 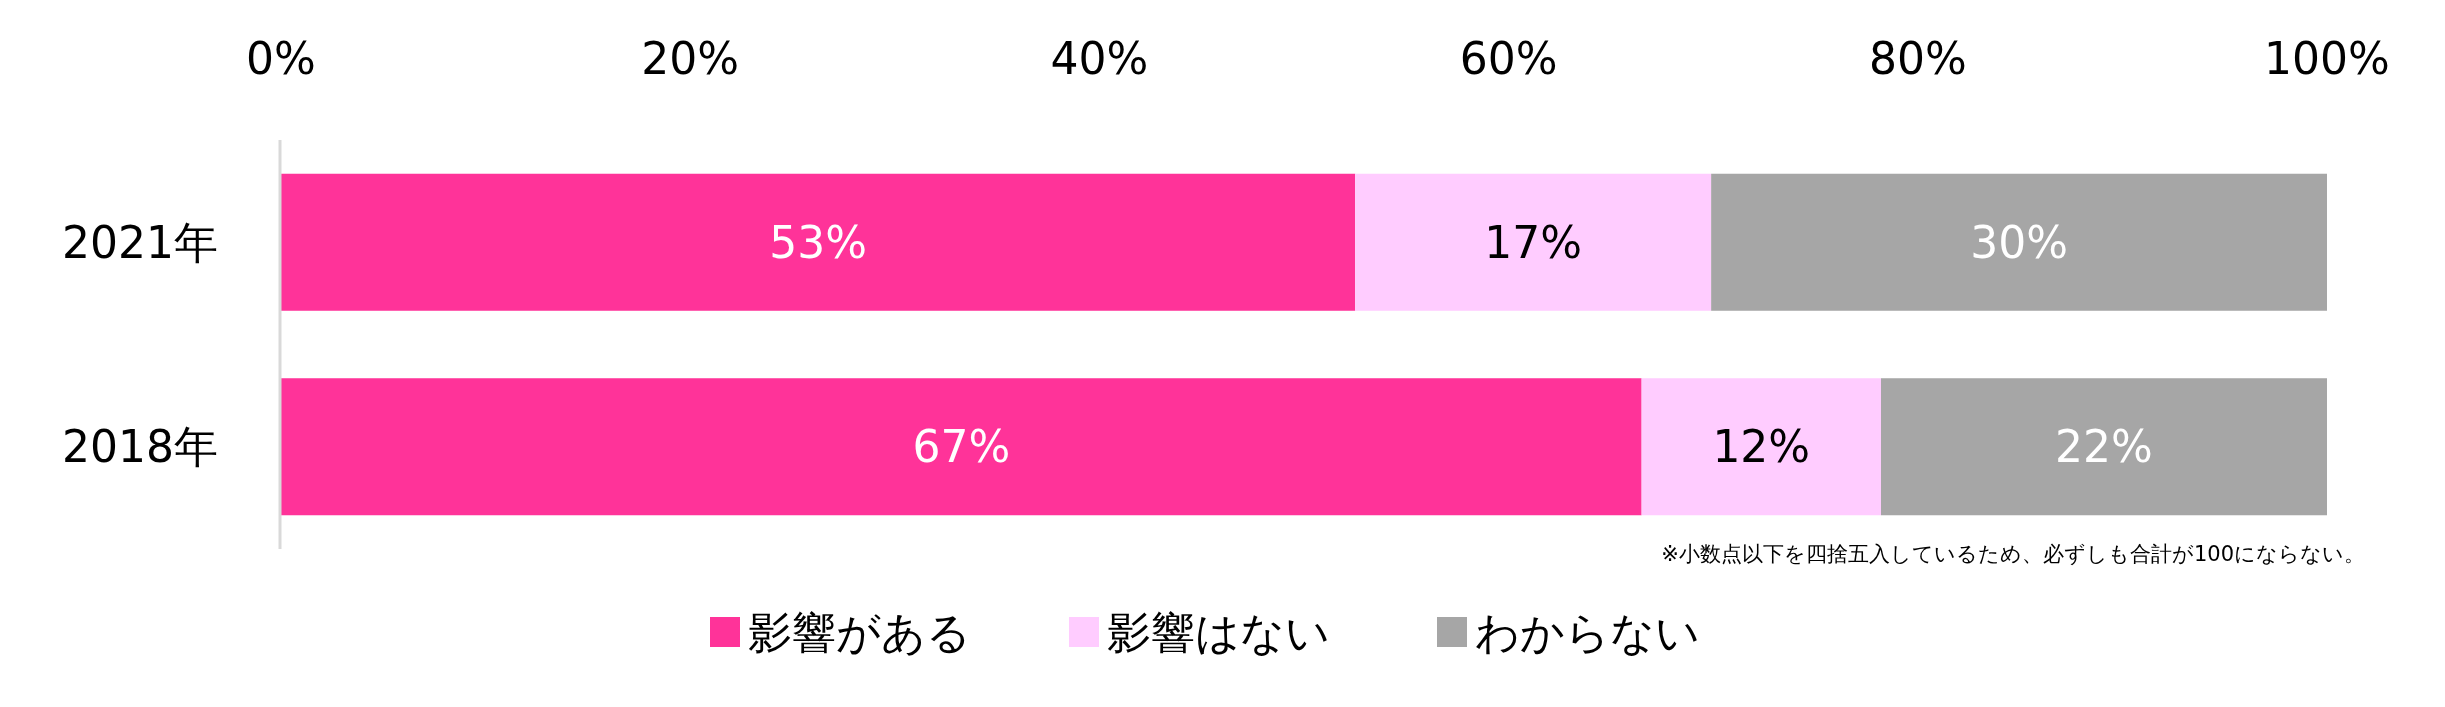 What do you see at coordinates (1508, 58) in the screenshot?
I see `x-tick-label: 60%` at bounding box center [1508, 58].